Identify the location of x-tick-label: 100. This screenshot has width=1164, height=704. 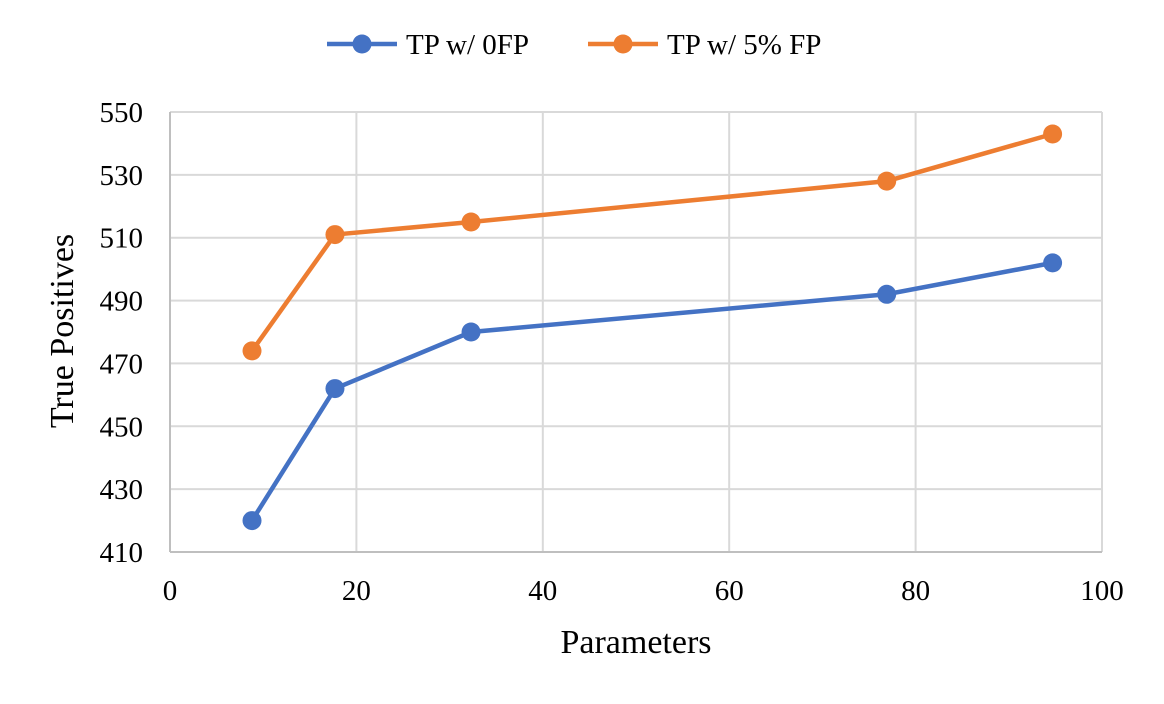
(1102, 591).